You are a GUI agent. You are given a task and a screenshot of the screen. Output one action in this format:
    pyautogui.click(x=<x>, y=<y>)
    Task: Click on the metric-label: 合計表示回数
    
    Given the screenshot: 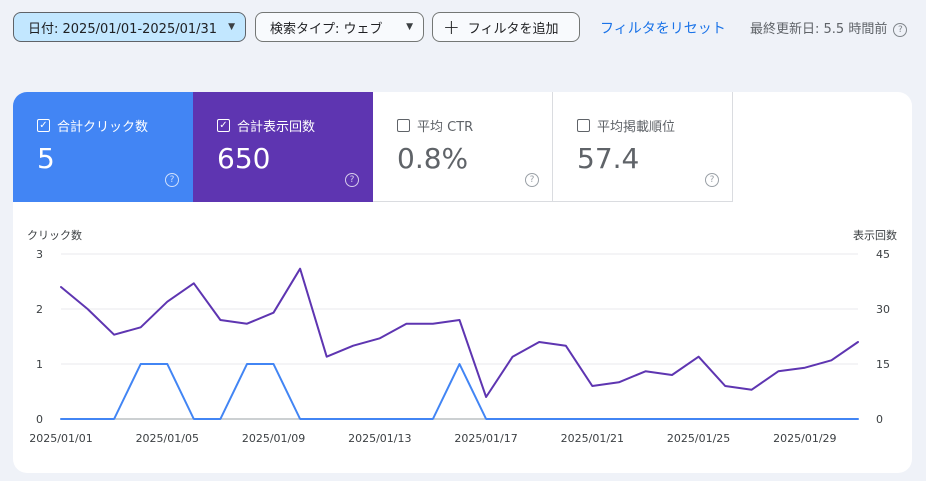 What is the action you would take?
    pyautogui.click(x=276, y=127)
    